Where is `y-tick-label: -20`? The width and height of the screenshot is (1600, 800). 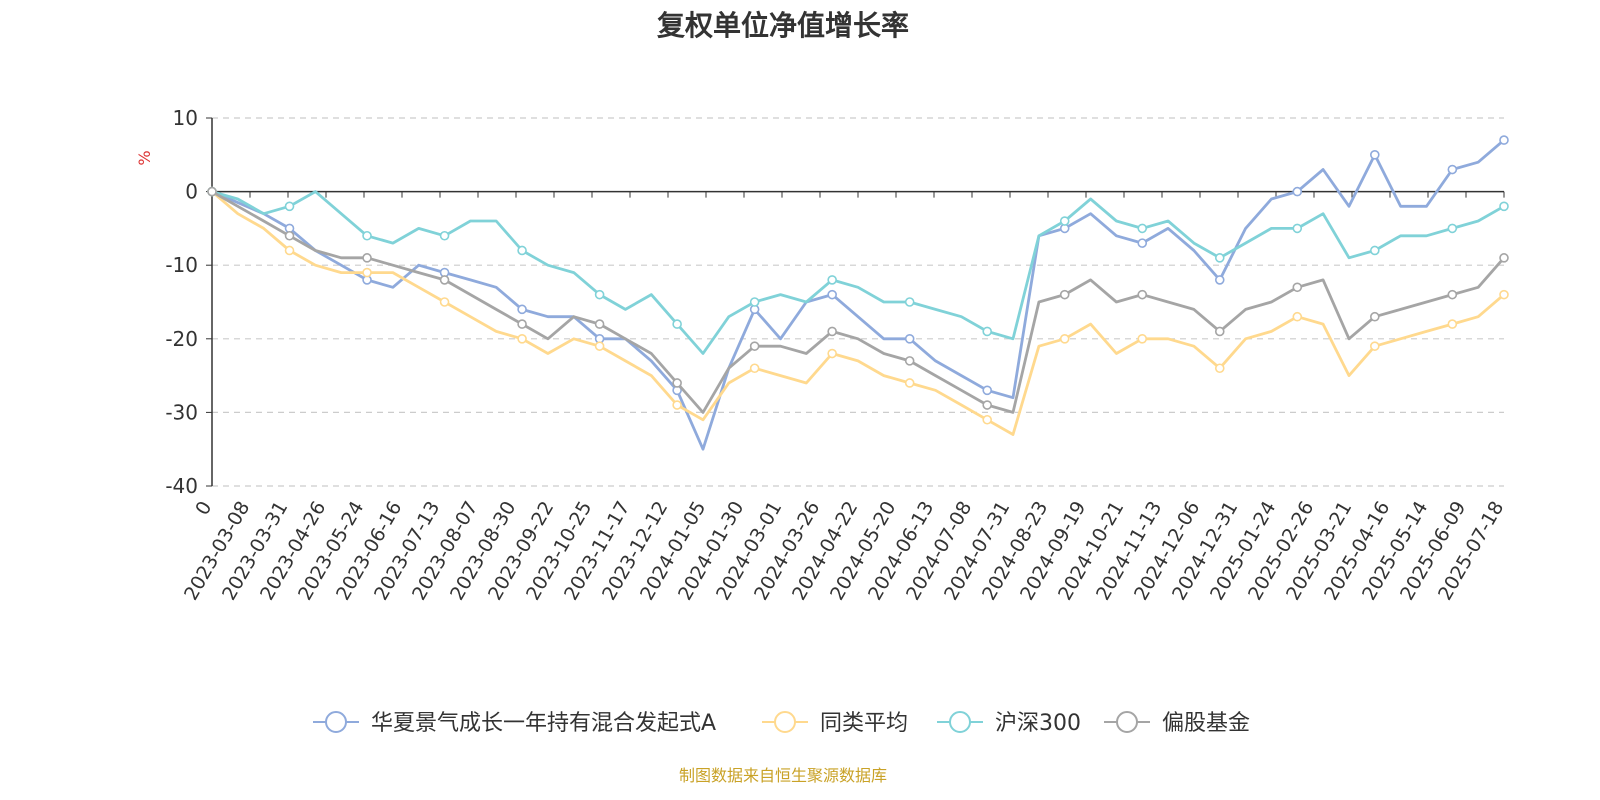 y-tick-label: -20 is located at coordinates (181, 339).